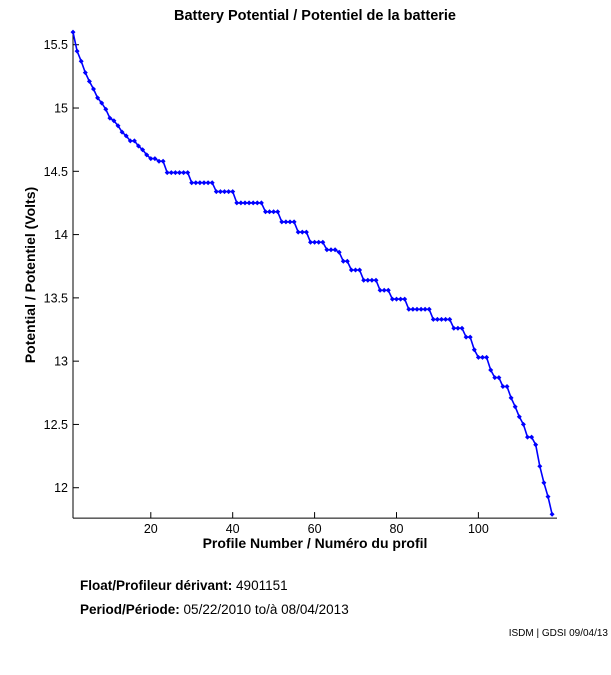  What do you see at coordinates (56, 45) in the screenshot?
I see `y-tick-label: 15.5` at bounding box center [56, 45].